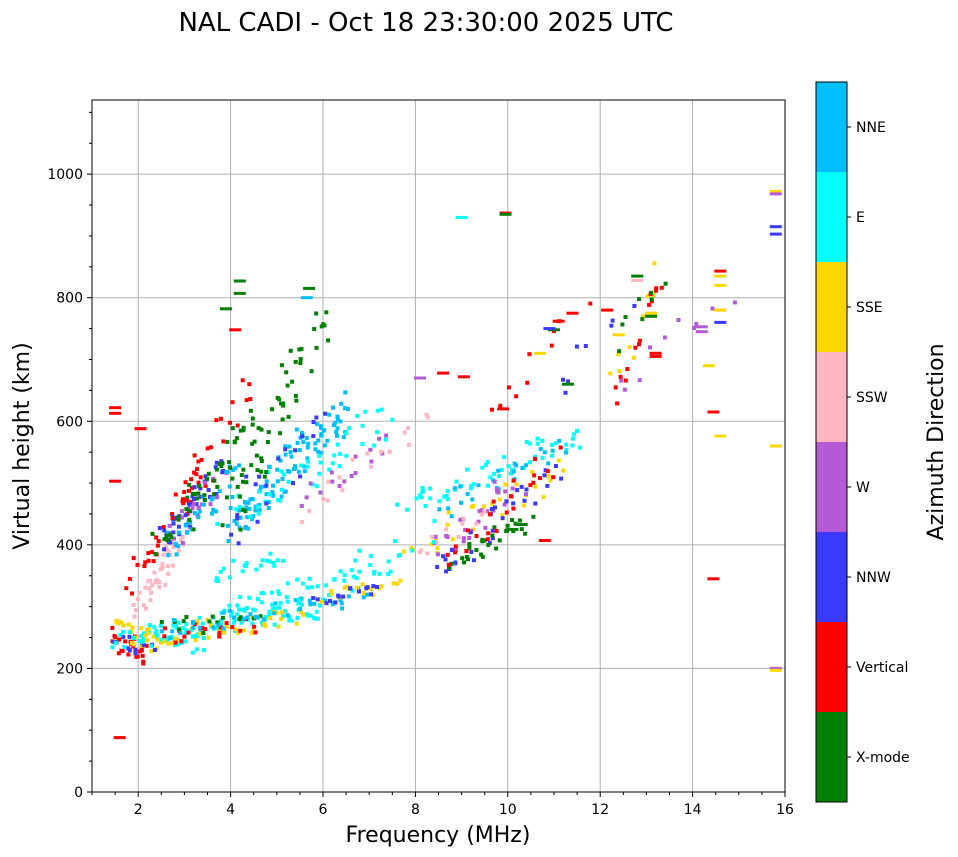  Describe the element at coordinates (425, 23) in the screenshot. I see `chart-title: NAL CADI - Oct 18 23:30:00 2025 UTC` at that location.